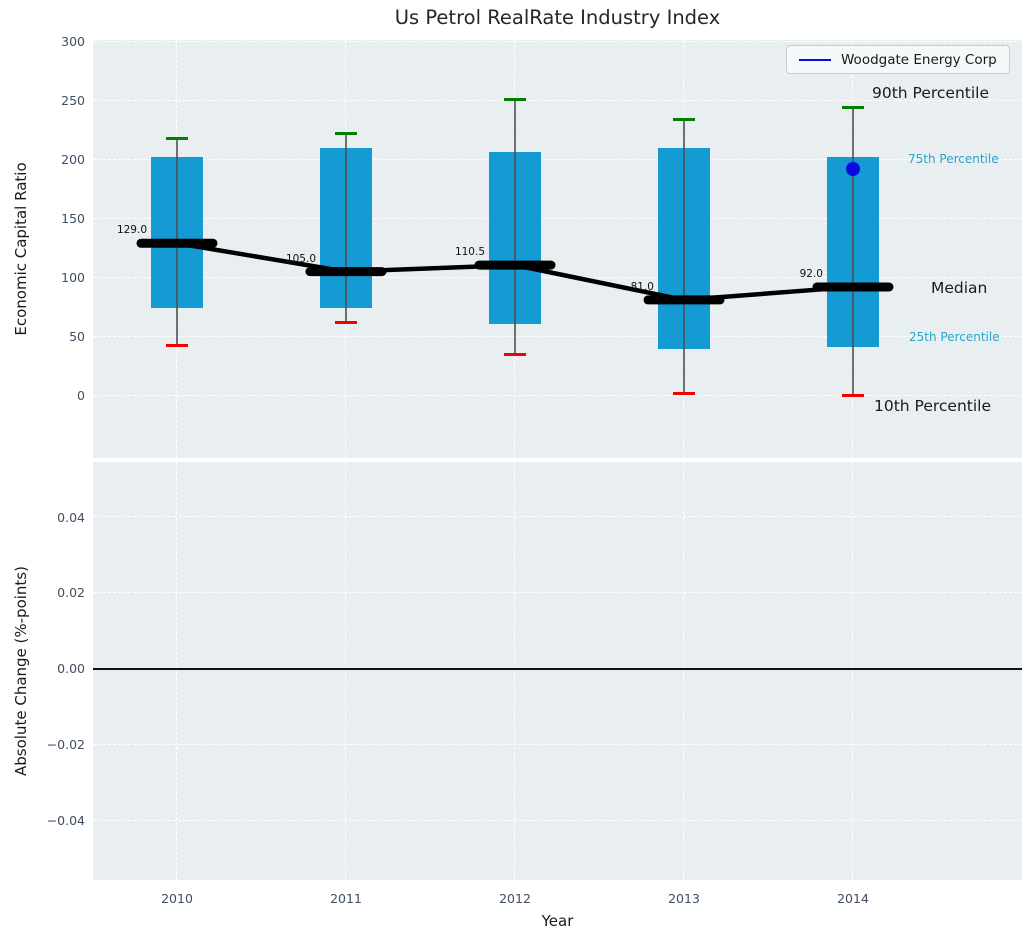 This screenshot has width=1034, height=942. Describe the element at coordinates (131, 230) in the screenshot. I see `median-value-label-2010: 129.0` at that location.